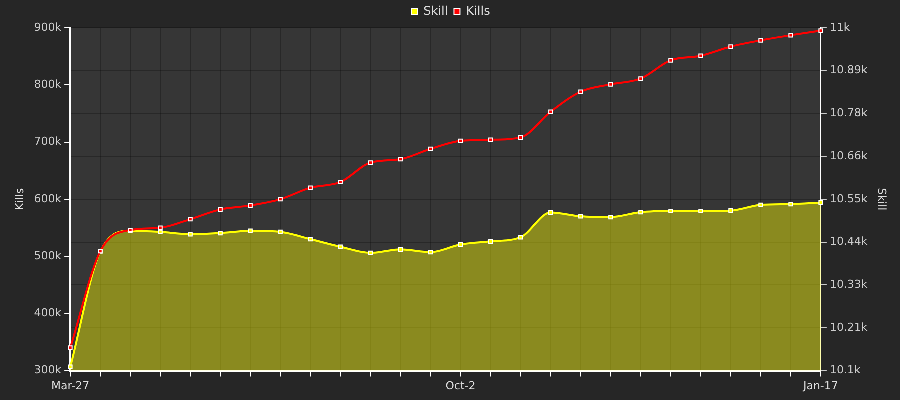 The width and height of the screenshot is (900, 400). Describe the element at coordinates (882, 199) in the screenshot. I see `y2-axis-title: Skill` at that location.